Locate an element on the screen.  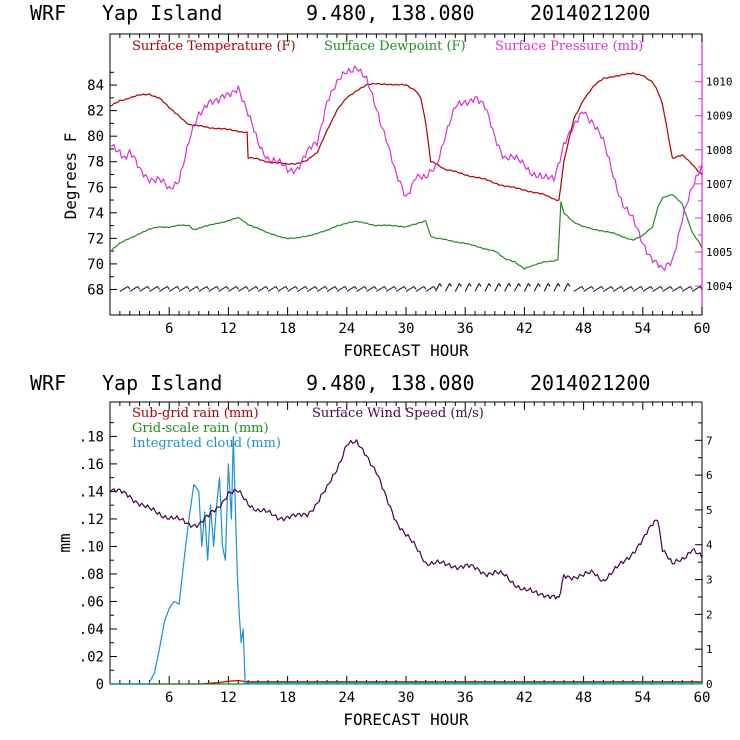
left-tick-label: 74 is located at coordinates (95, 214).